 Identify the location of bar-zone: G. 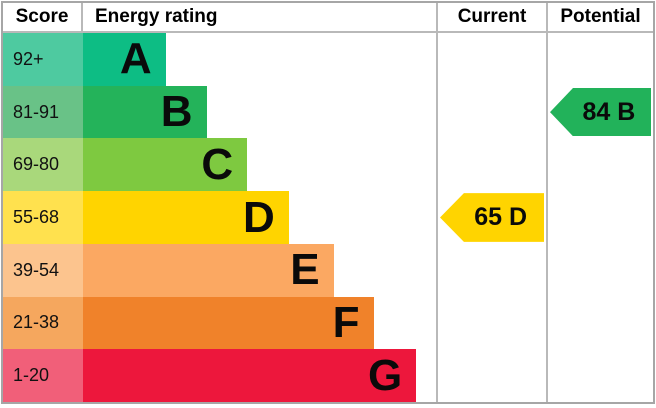
(259, 376).